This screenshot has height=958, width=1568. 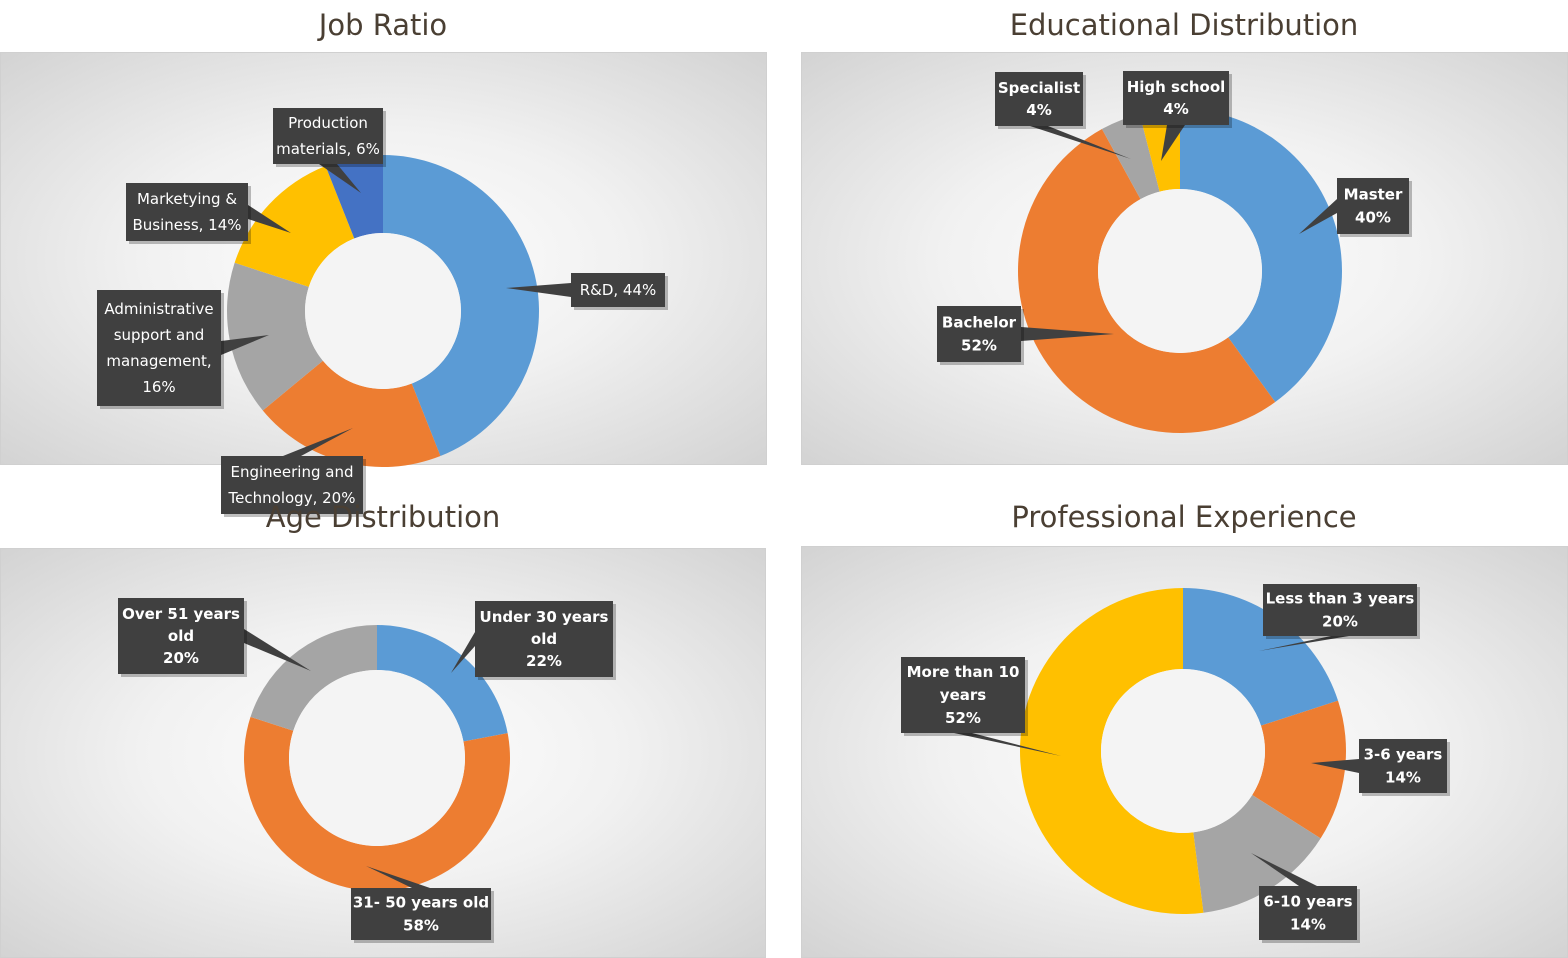 I want to click on data-label-bachelor: Bachelor 52%, so click(x=1025, y=335).